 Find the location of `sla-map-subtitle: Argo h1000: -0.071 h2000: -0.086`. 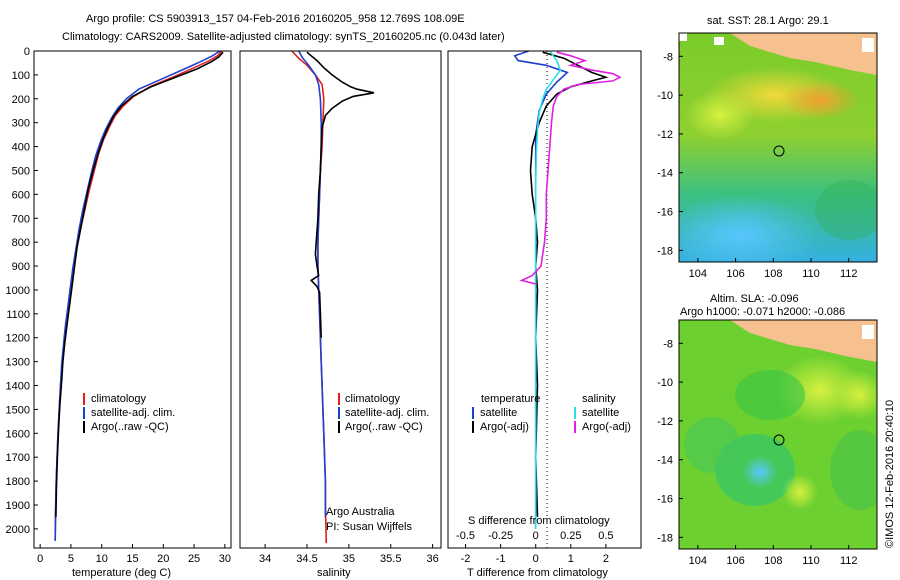

sla-map-subtitle: Argo h1000: -0.071 h2000: -0.086 is located at coordinates (762, 312).